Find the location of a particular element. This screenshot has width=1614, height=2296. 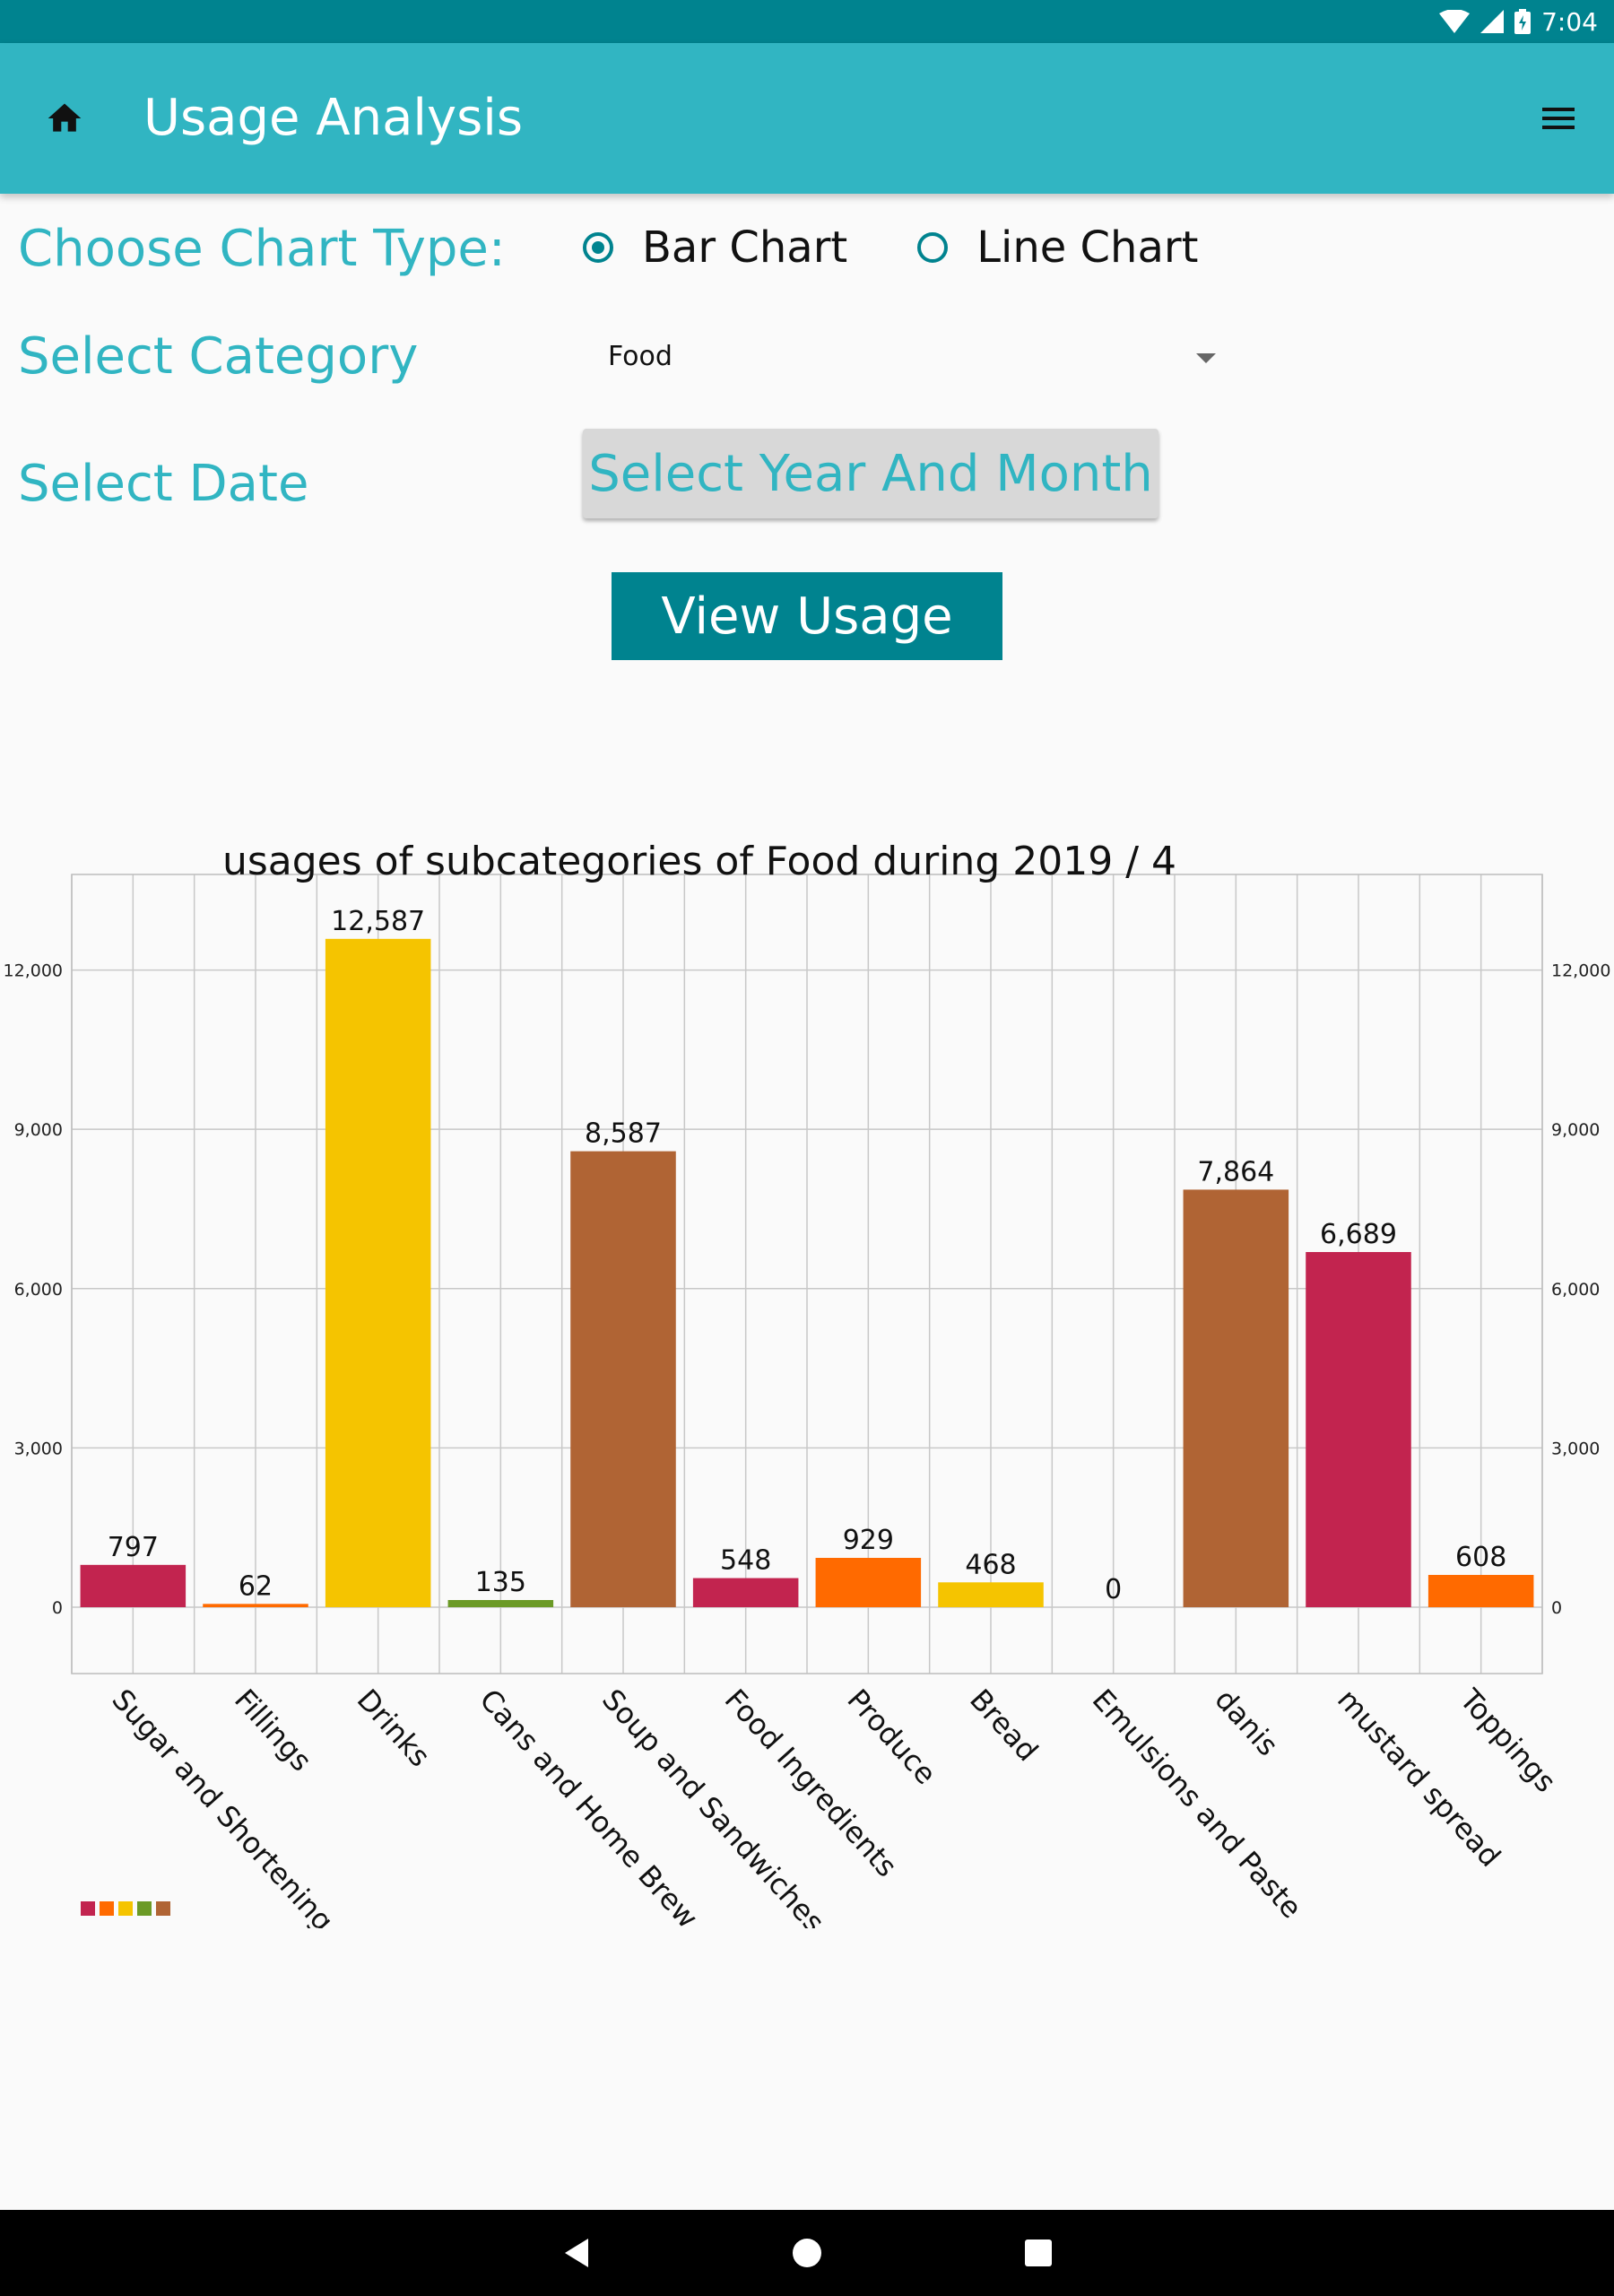

view-usage-button: View Usage is located at coordinates (807, 616).